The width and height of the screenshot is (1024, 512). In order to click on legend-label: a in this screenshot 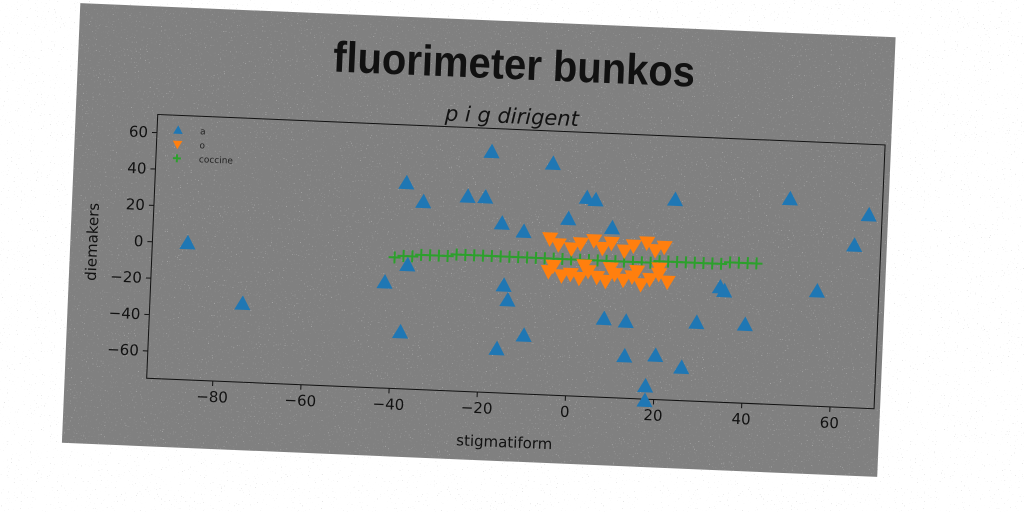, I will do `click(203, 132)`.